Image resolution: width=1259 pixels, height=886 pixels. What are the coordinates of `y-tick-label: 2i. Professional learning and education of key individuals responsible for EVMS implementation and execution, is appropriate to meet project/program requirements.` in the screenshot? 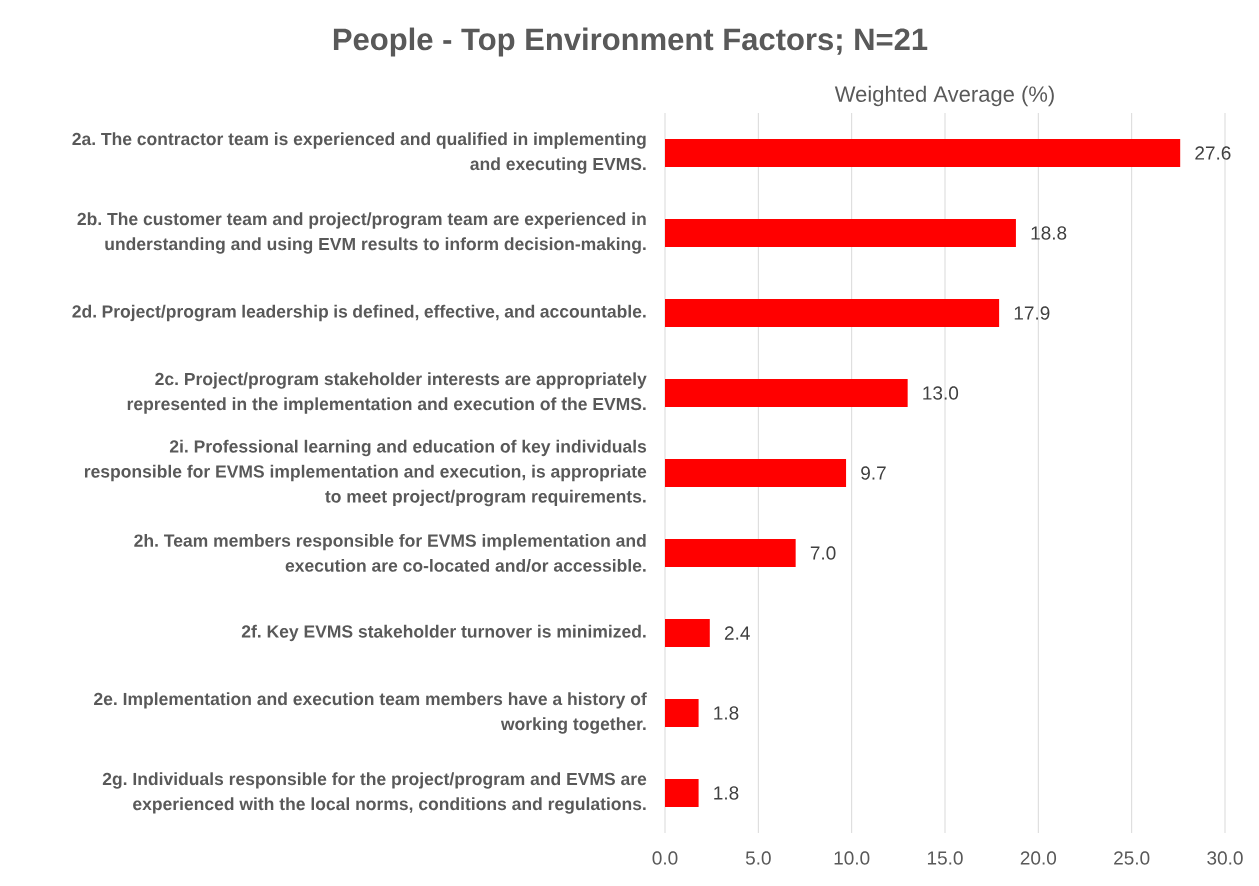 It's located at (365, 473).